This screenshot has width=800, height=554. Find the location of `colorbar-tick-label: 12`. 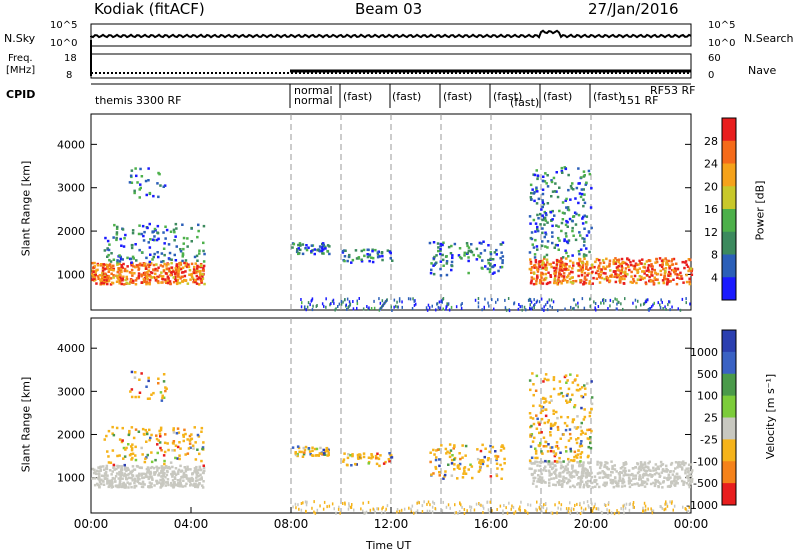

colorbar-tick-label: 12 is located at coordinates (711, 232).